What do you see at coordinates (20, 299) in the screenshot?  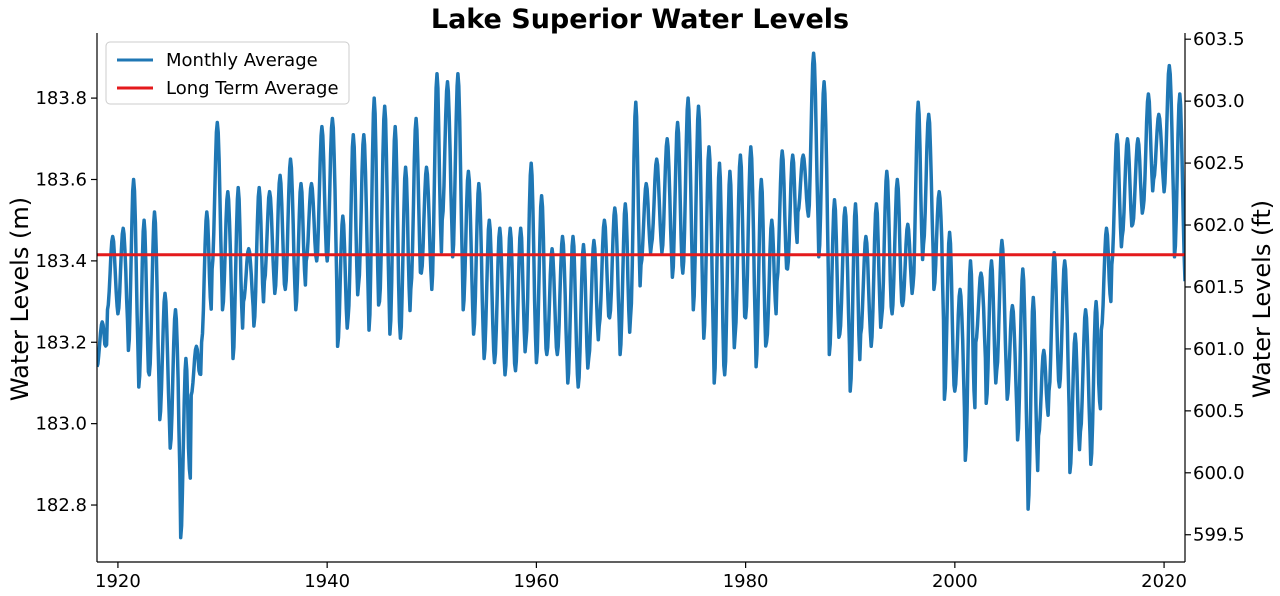 I see `y-axis-label-left: Water Levels (m)` at bounding box center [20, 299].